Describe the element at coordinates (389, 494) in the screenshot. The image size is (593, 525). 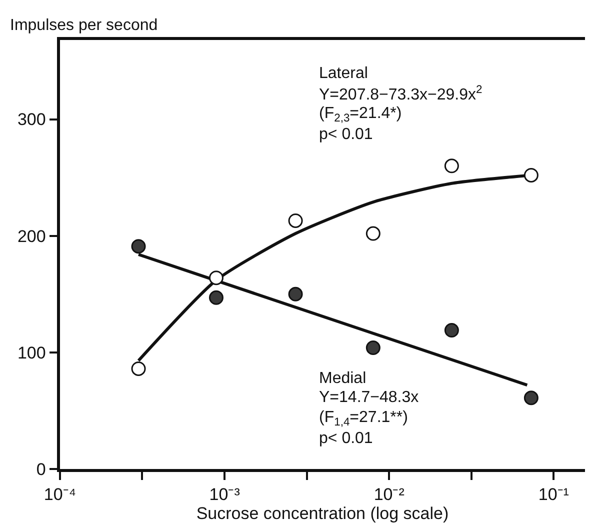
I see `x-tick-label: 10⁻²` at that location.